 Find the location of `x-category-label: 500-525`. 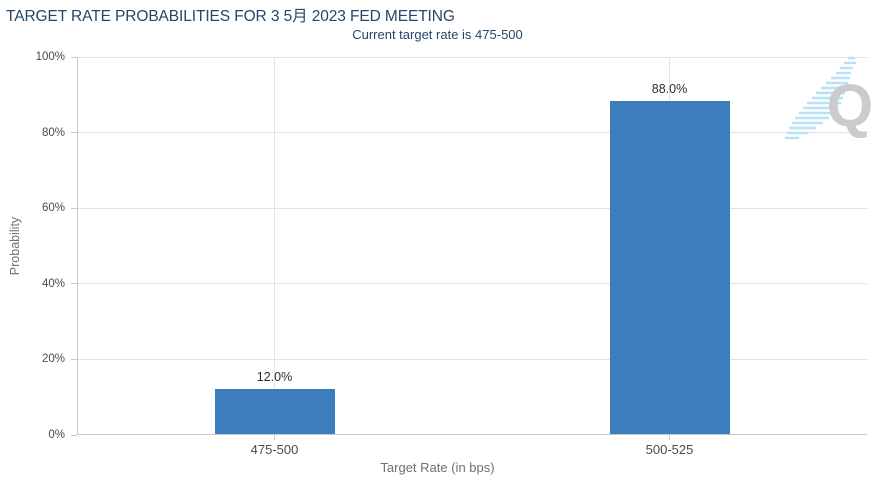

x-category-label: 500-525 is located at coordinates (669, 449).